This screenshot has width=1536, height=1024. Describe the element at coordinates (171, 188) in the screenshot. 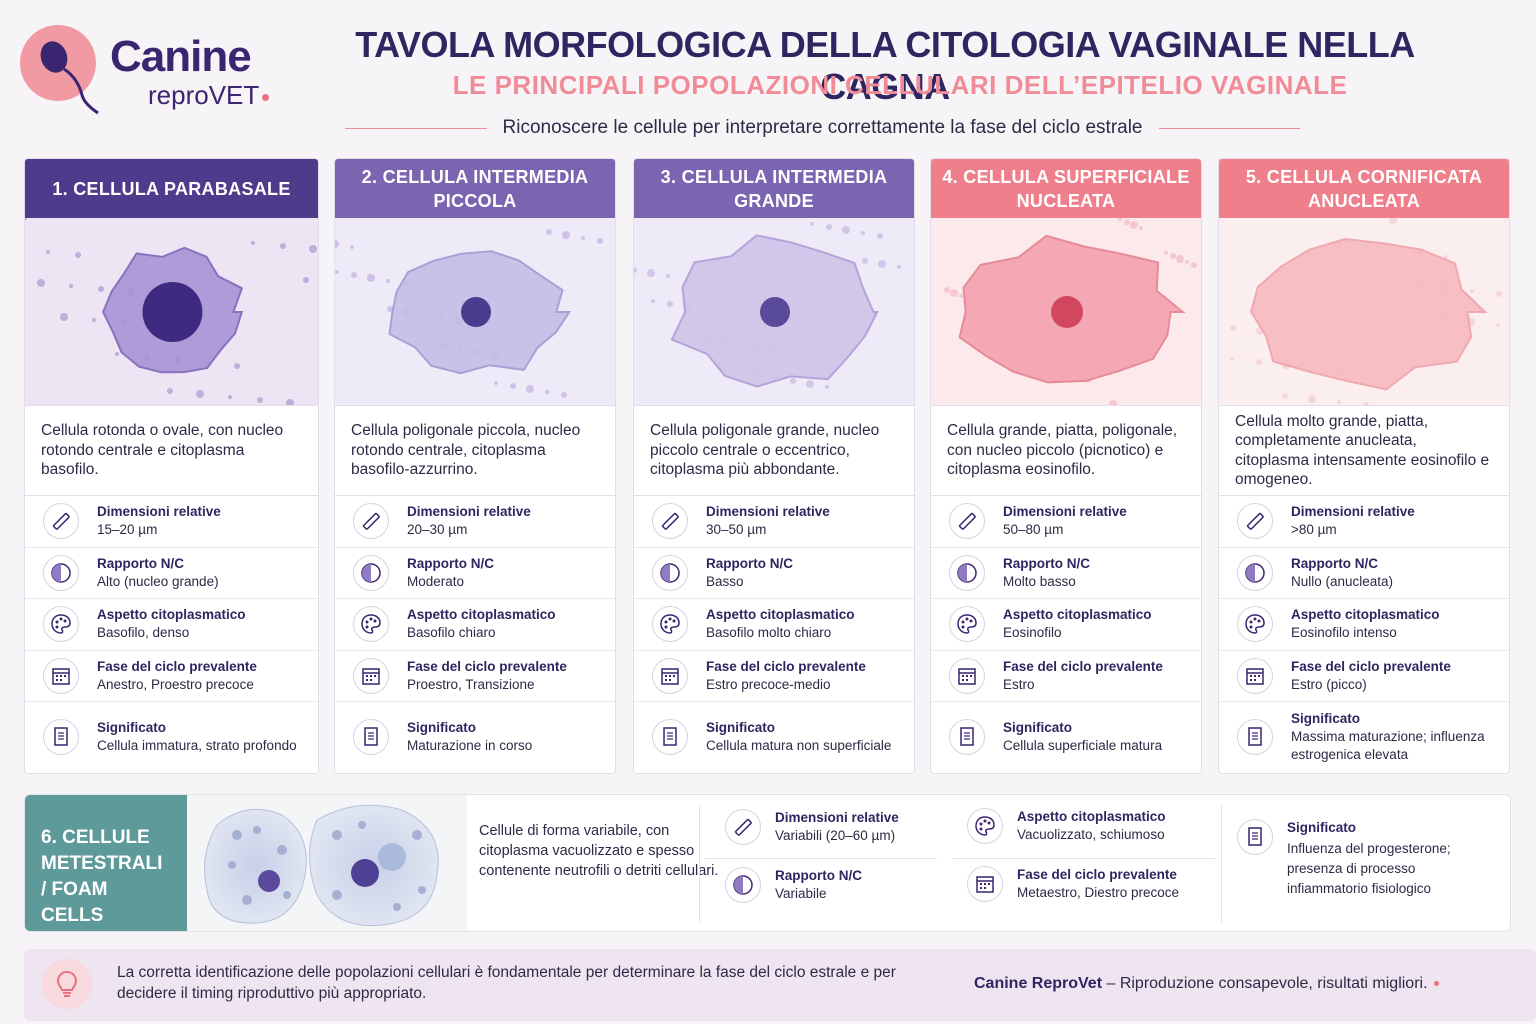

I see `card-title: 1. CELLULA PARABASALE` at that location.